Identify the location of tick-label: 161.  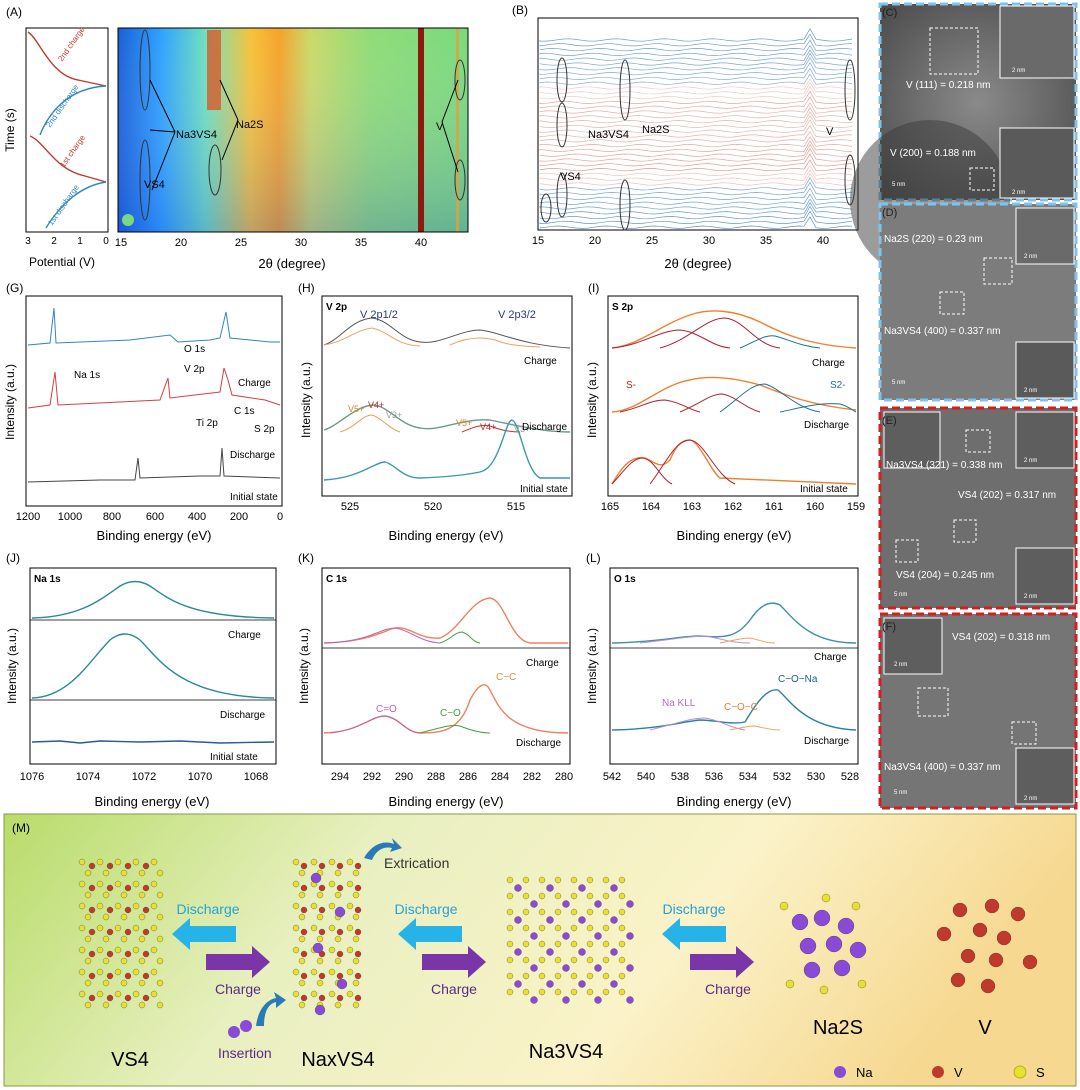
(774, 507).